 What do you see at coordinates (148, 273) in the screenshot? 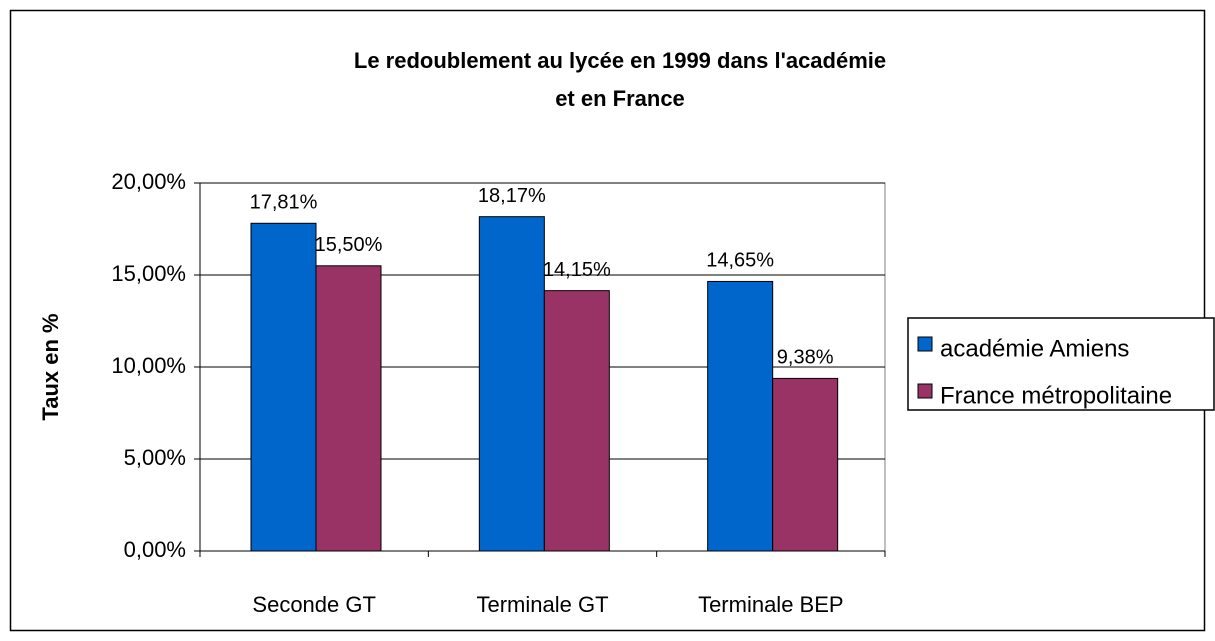
I see `y-tick-label: 15,00%` at bounding box center [148, 273].